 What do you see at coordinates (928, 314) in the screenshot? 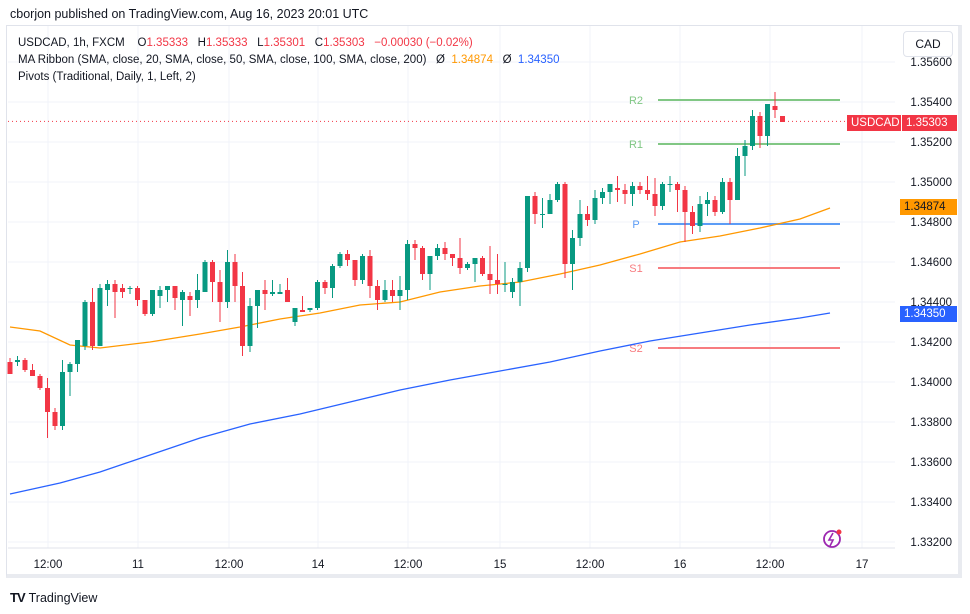
I see `ma200-price-tag: 1.34350` at bounding box center [928, 314].